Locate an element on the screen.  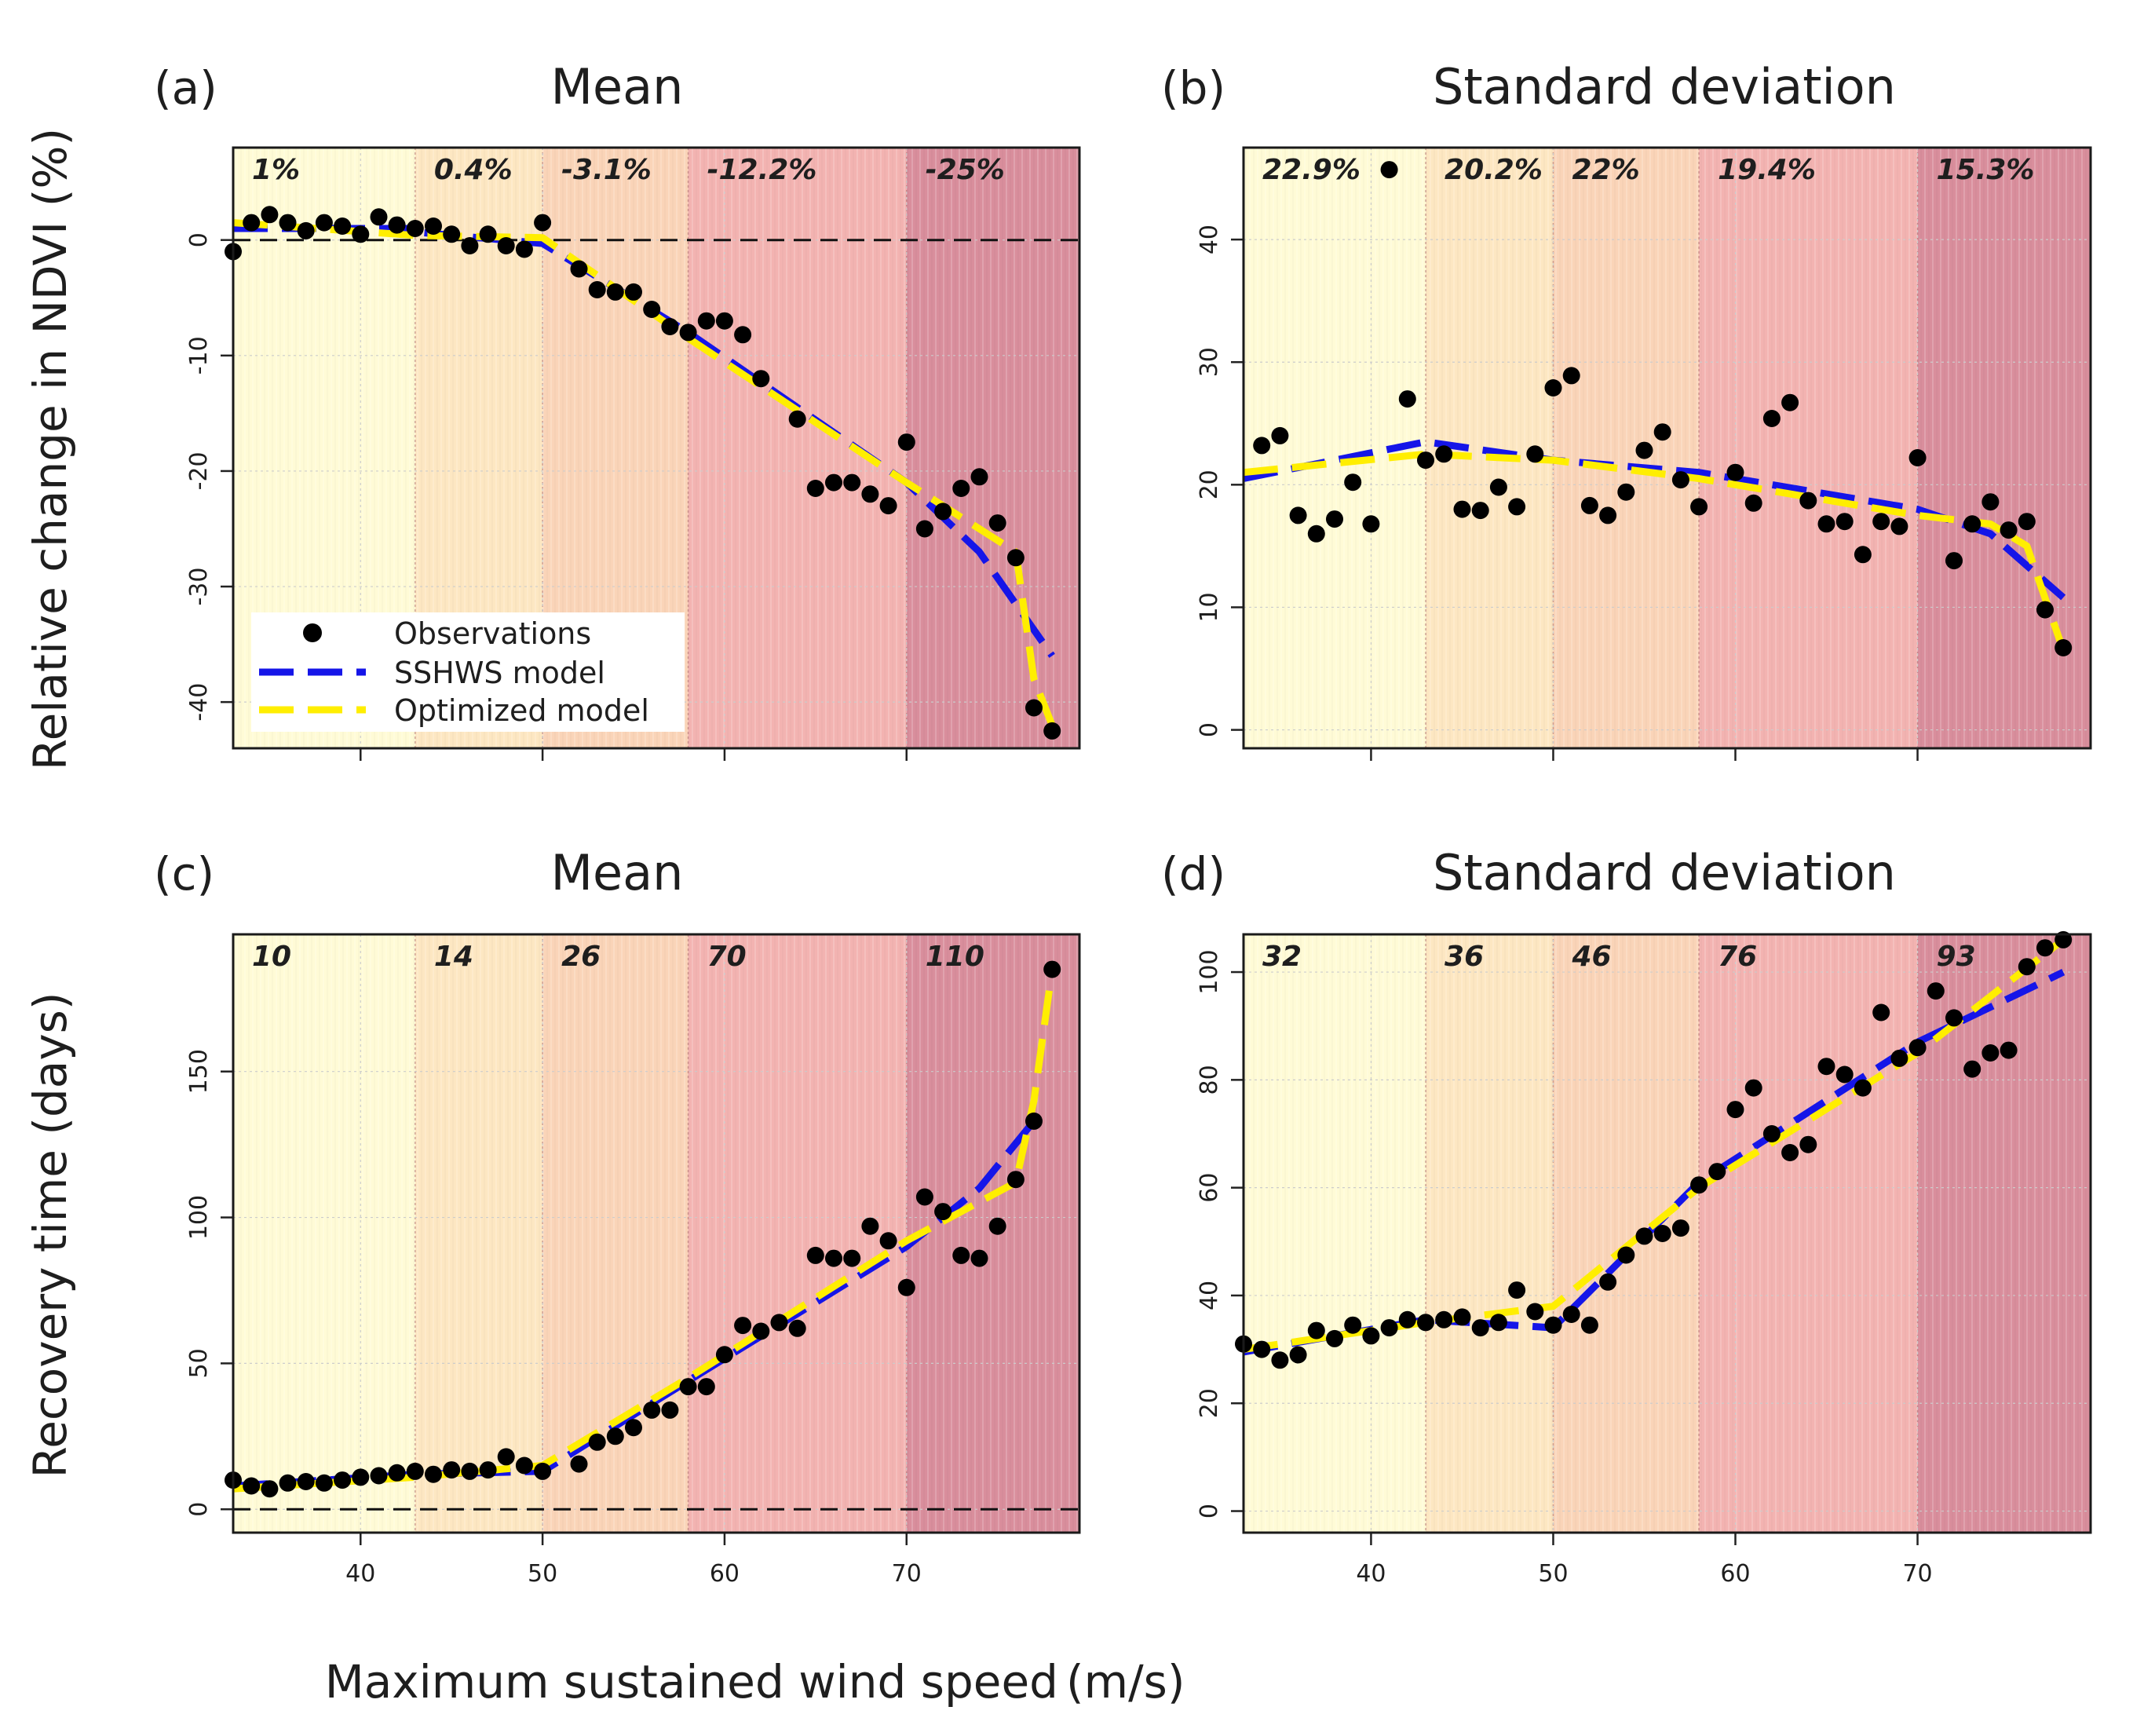
category-label: 70 is located at coordinates (727, 957).